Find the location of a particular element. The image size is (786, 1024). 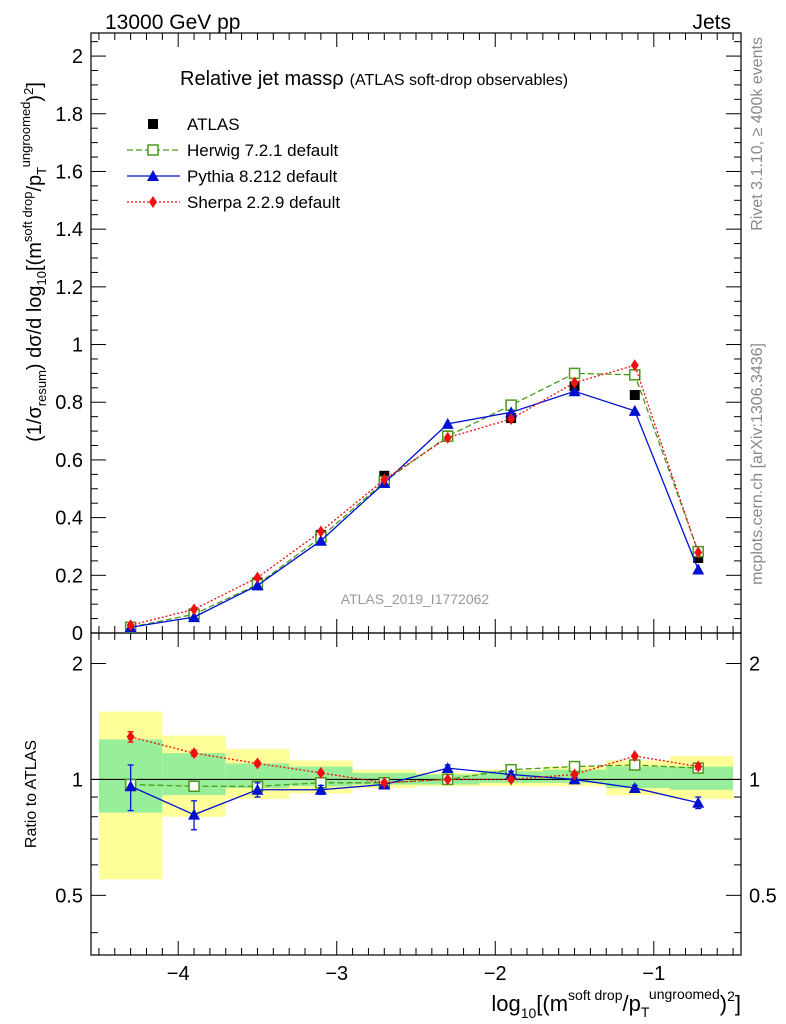

rivet-label: Rivet 3.1.10, ≥ 400k events is located at coordinates (757, 134).